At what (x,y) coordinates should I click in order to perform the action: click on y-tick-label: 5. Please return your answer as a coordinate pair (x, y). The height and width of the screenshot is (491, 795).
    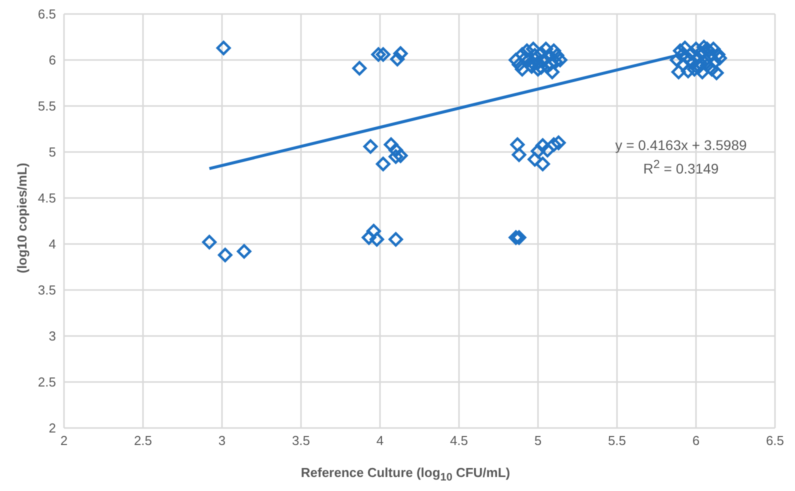
    Looking at the image, I should click on (52, 152).